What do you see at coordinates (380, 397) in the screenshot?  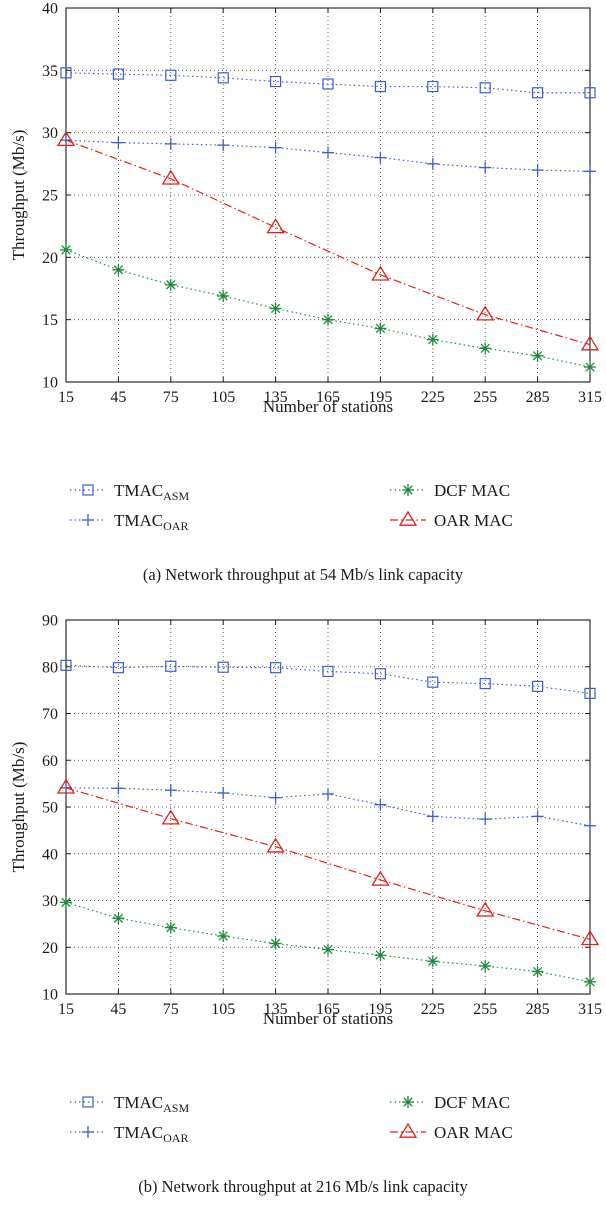 I see `x-tick-label: 195` at bounding box center [380, 397].